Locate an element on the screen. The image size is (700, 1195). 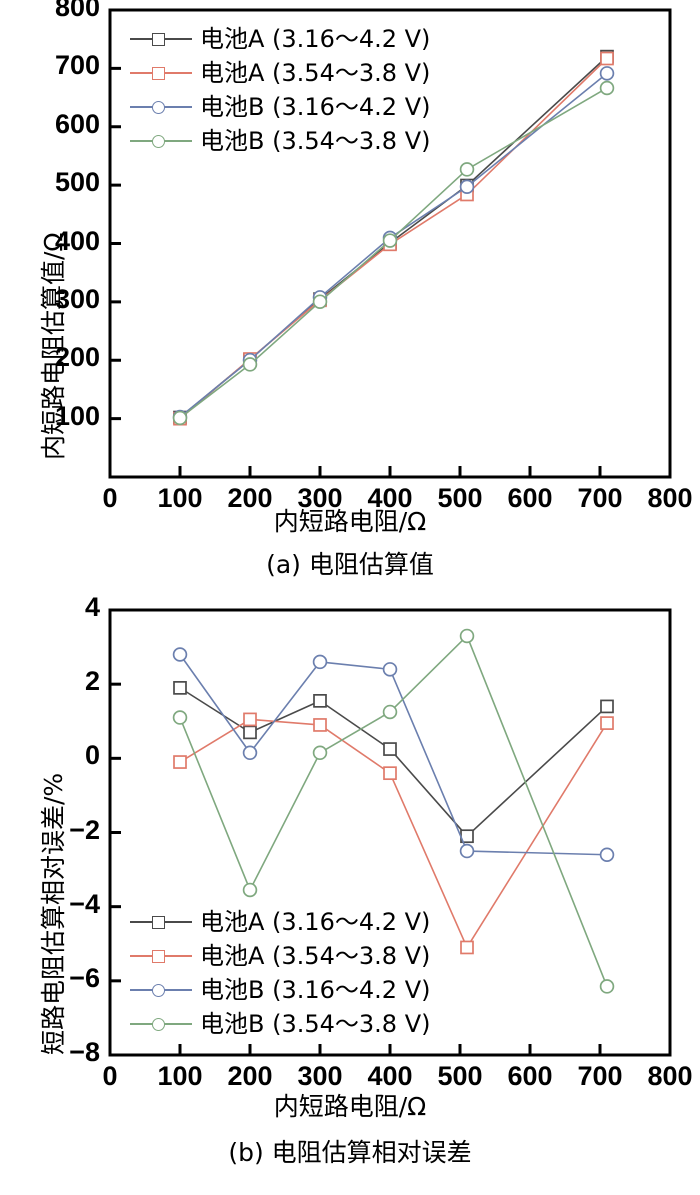
x-tick-label: 200 is located at coordinates (250, 498).